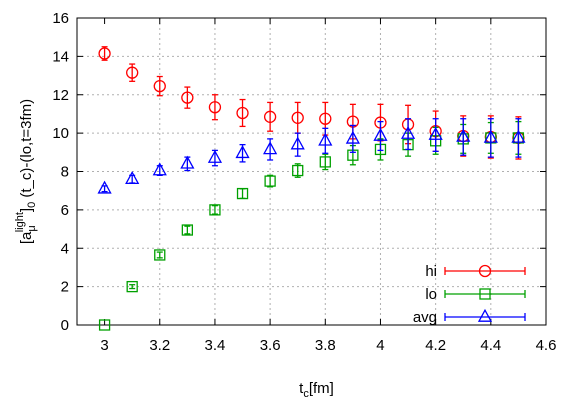  I want to click on x-tick-label: 3.4, so click(215, 345).